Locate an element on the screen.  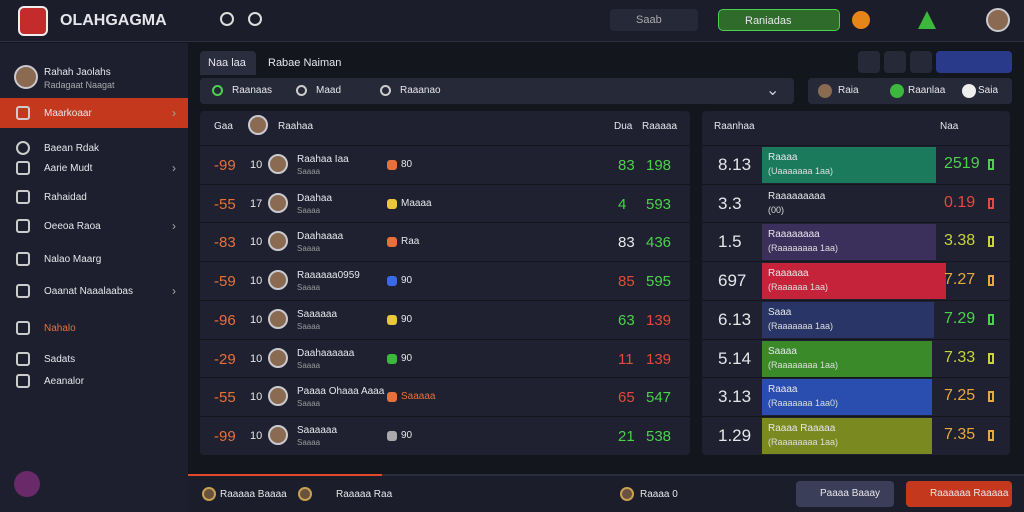
search-box: Saab is located at coordinates (654, 20).